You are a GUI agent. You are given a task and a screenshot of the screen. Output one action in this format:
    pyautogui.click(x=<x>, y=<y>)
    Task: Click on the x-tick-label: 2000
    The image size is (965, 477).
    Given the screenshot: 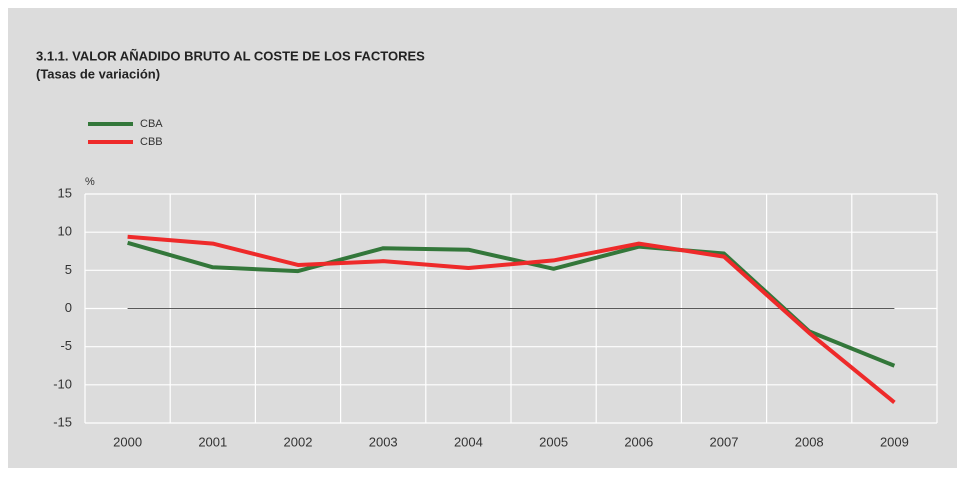 What is the action you would take?
    pyautogui.click(x=127, y=441)
    